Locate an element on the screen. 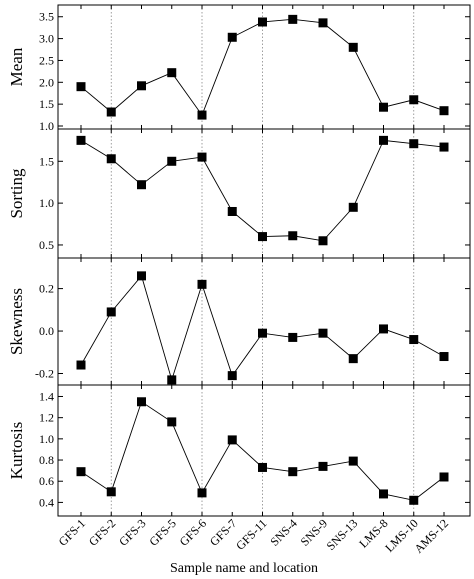 Image resolution: width=474 pixels, height=579 pixels. y-tick-label: 3.5 is located at coordinates (46, 17).